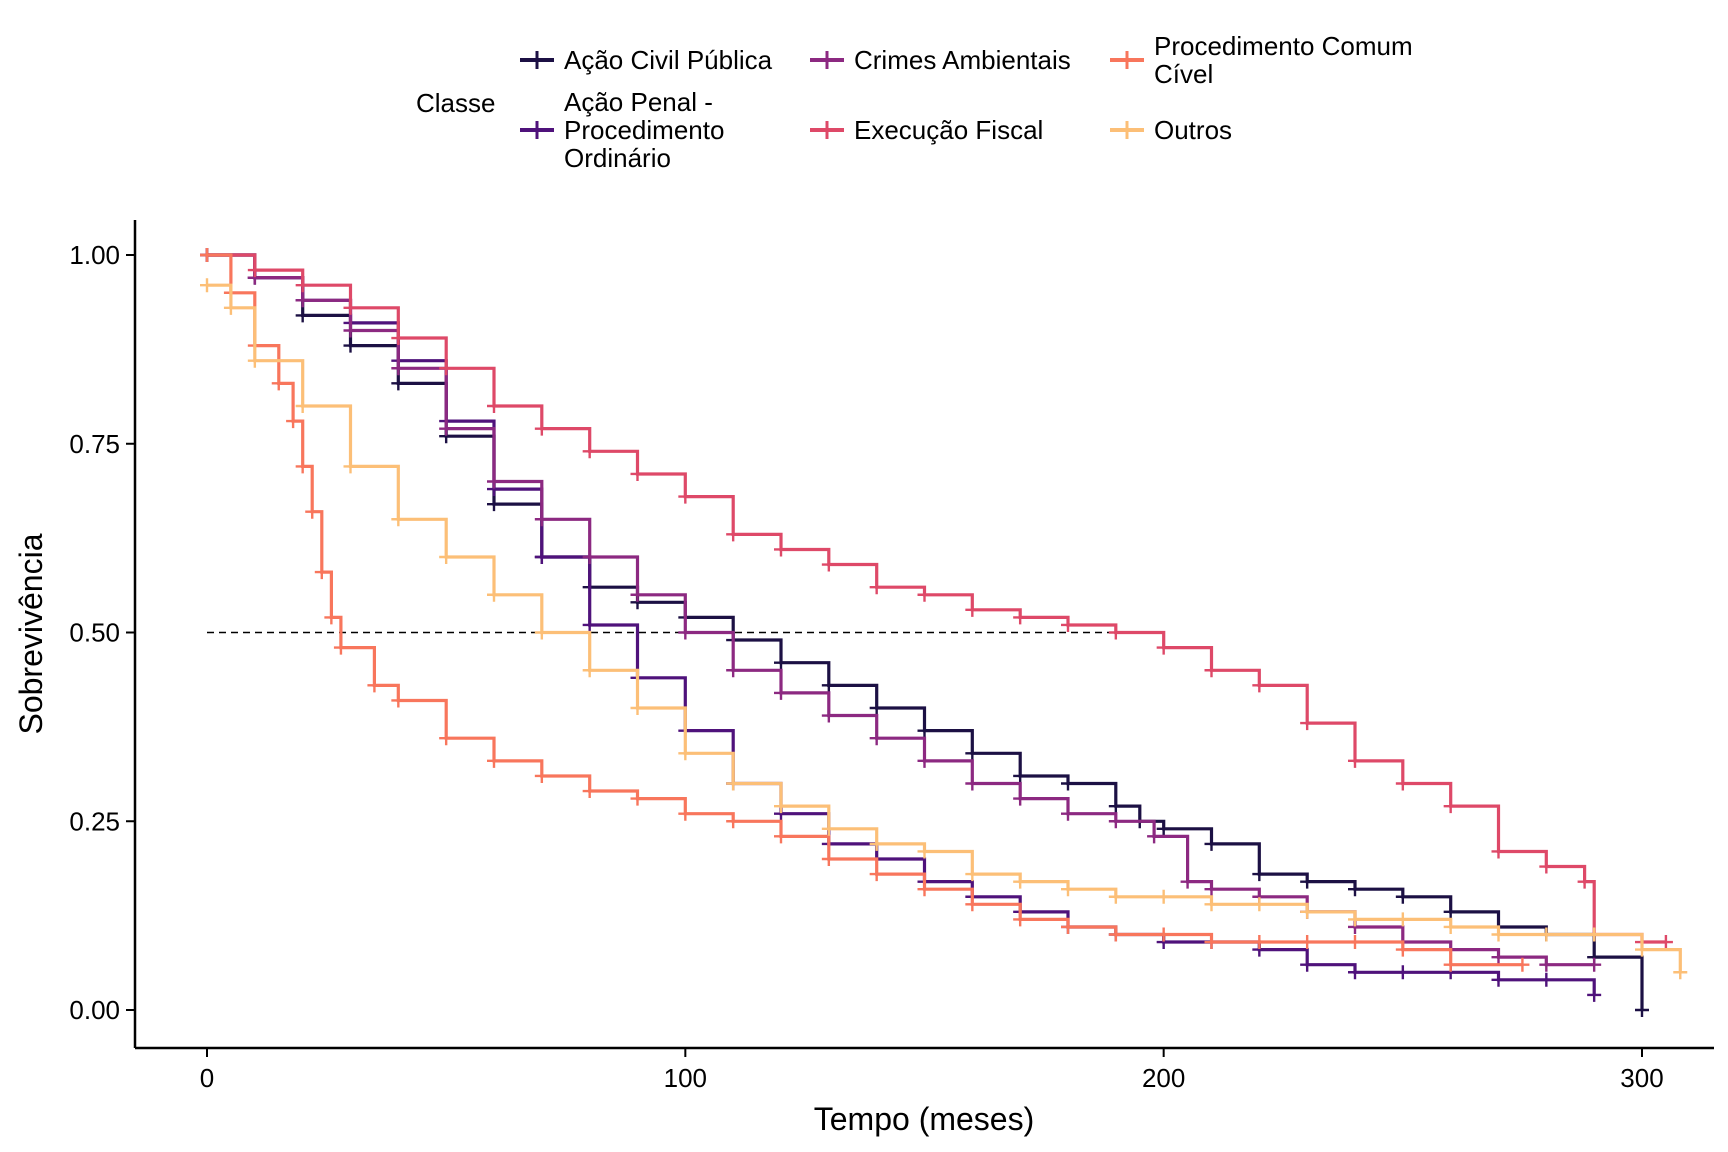  What do you see at coordinates (924, 1119) in the screenshot?
I see `x-axis-title: Tempo (meses)` at bounding box center [924, 1119].